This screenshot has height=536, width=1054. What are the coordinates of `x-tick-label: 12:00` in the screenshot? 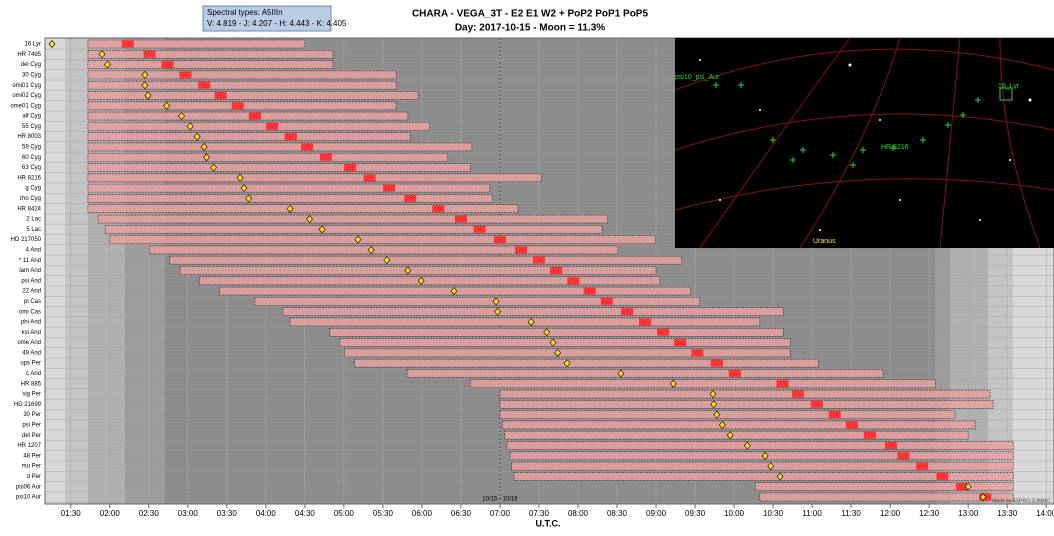 It's located at (890, 513).